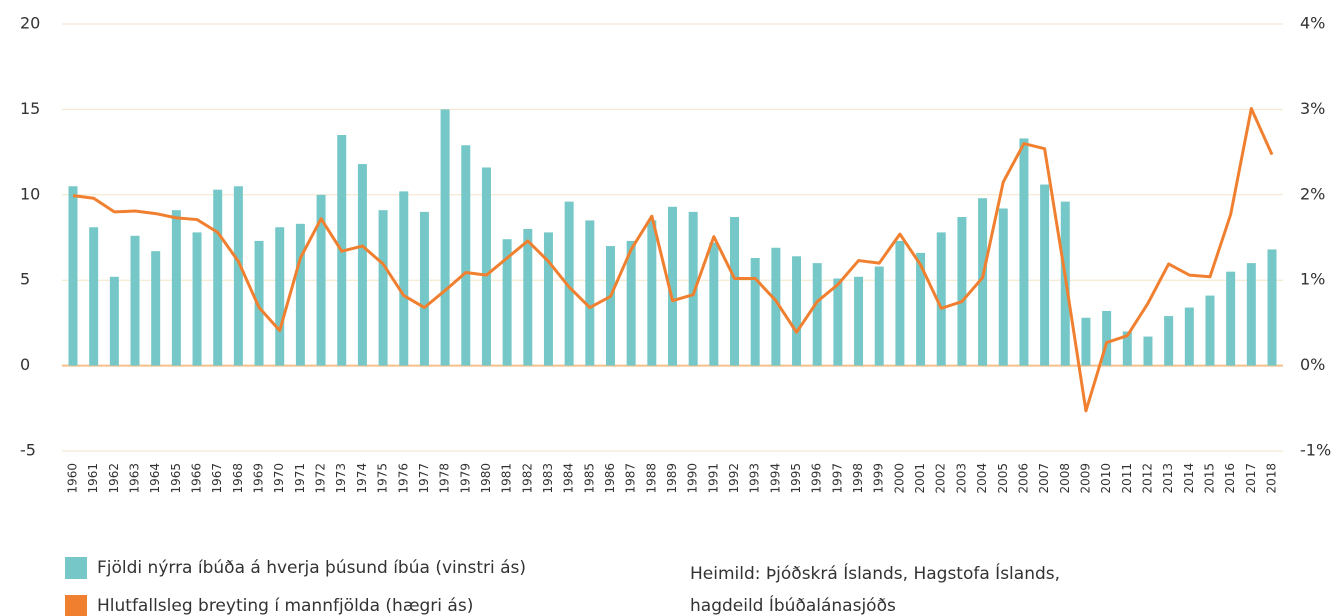  Describe the element at coordinates (755, 478) in the screenshot. I see `x-tick-label: 1993` at that location.